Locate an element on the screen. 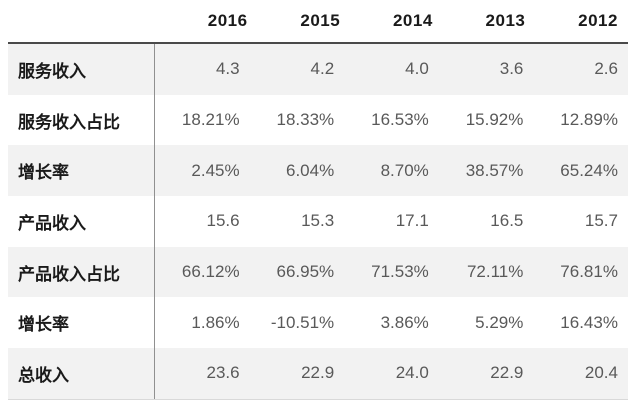 This screenshot has height=405, width=640. cell-value: 24.0 is located at coordinates (412, 373).